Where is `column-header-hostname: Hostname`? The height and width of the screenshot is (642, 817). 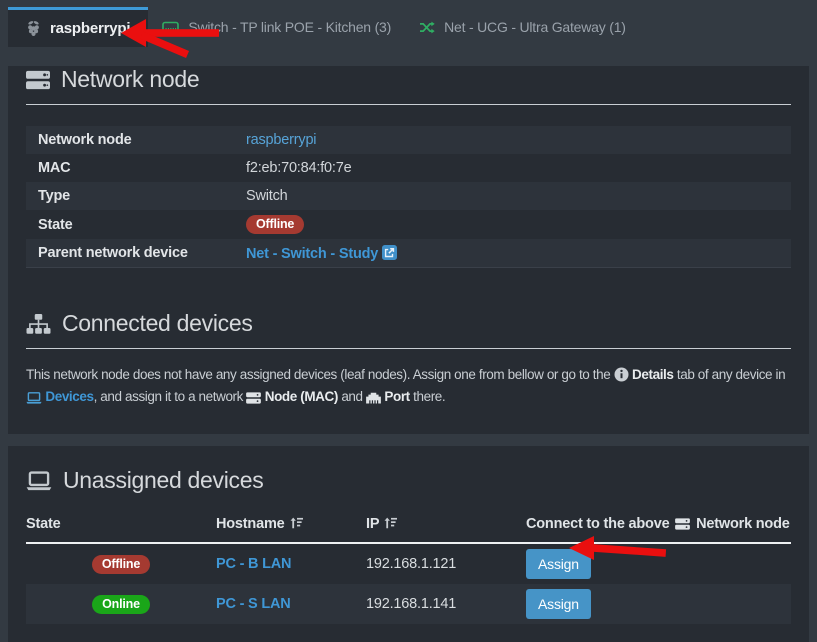 column-header-hostname: Hostname is located at coordinates (291, 525).